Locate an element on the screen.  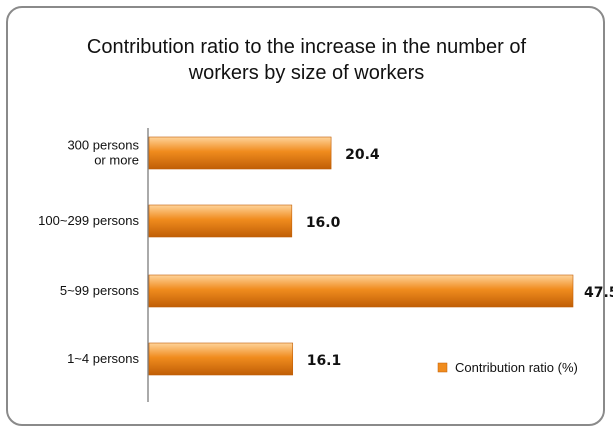
value-label-3: 16.1 is located at coordinates (324, 361).